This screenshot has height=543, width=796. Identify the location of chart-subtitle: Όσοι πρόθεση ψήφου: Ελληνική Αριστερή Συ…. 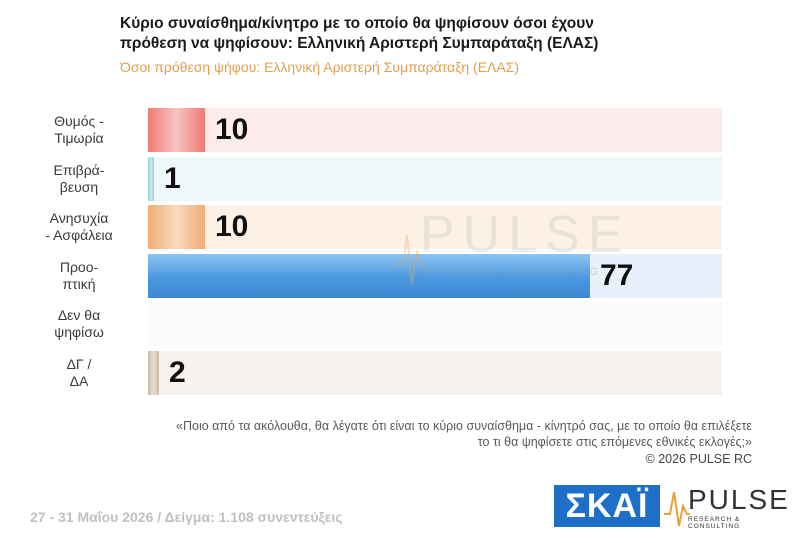
(320, 67).